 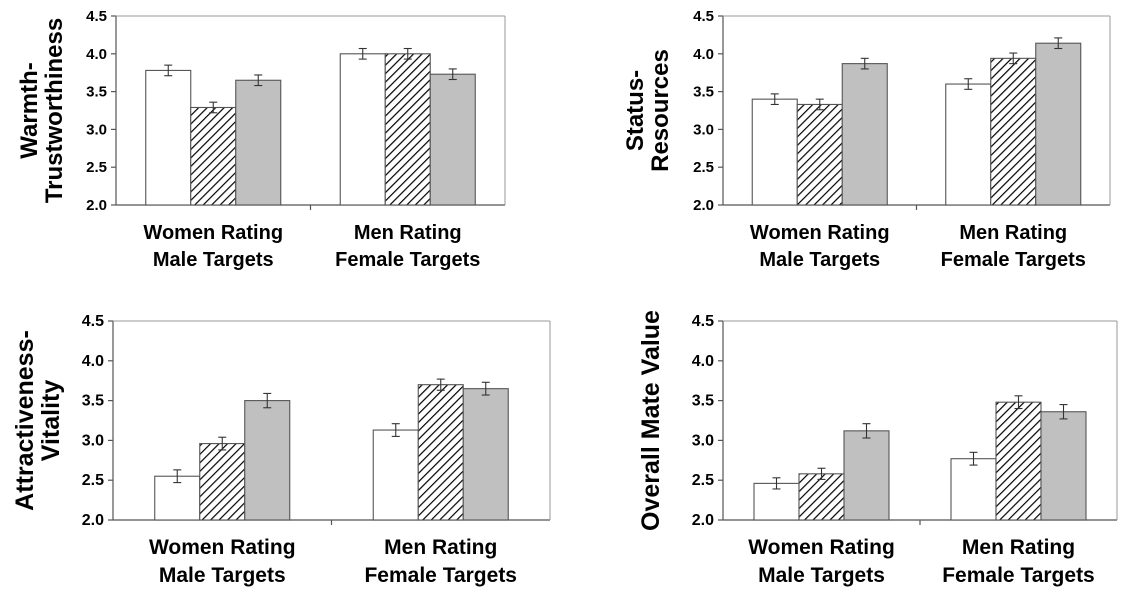 What do you see at coordinates (29, 110) in the screenshot?
I see `y-axis-label: Warmth-` at bounding box center [29, 110].